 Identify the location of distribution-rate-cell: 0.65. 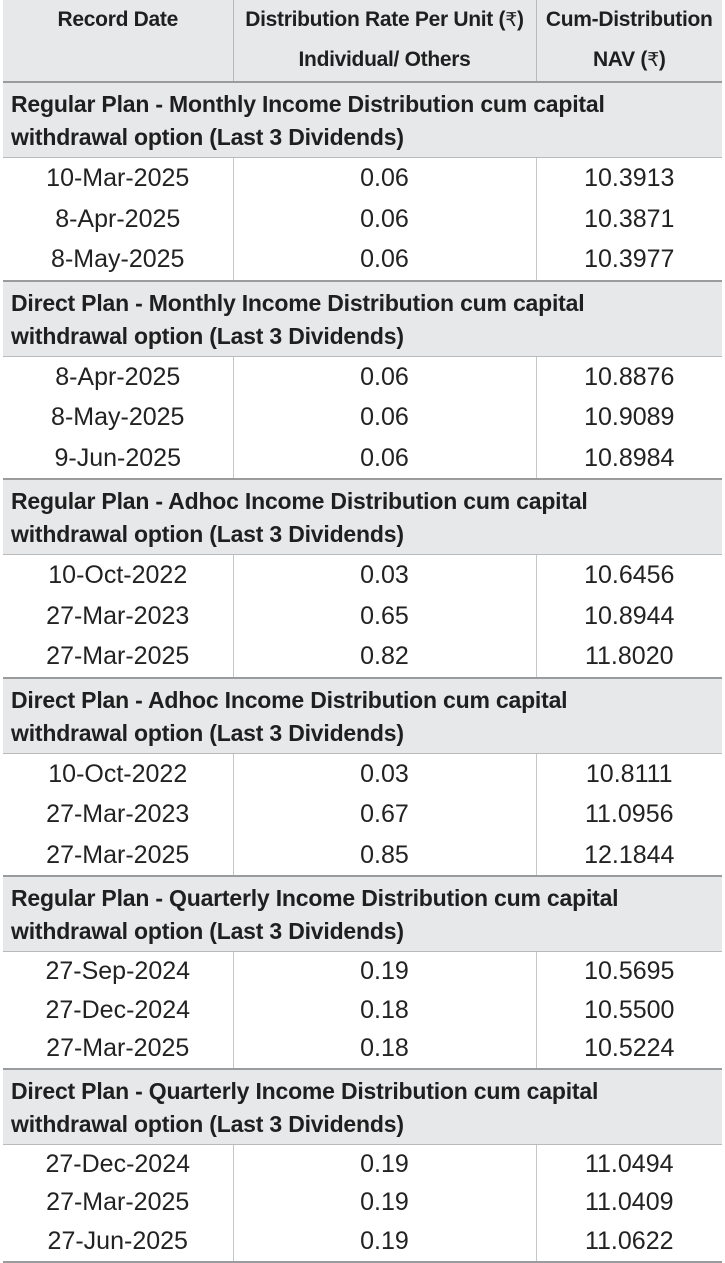
(385, 615).